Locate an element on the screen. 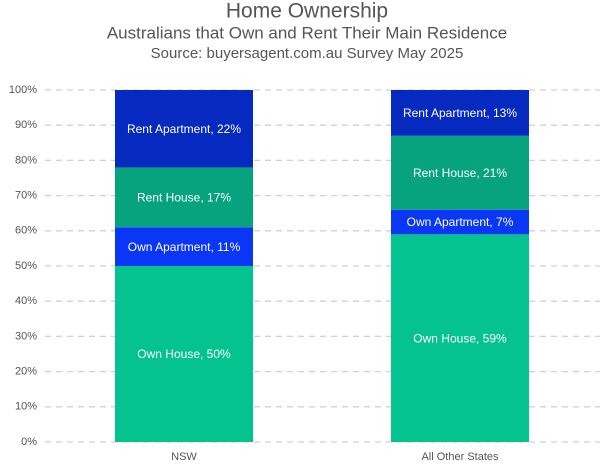 The height and width of the screenshot is (475, 614). data-label: Own Apartment, 7% is located at coordinates (460, 222).